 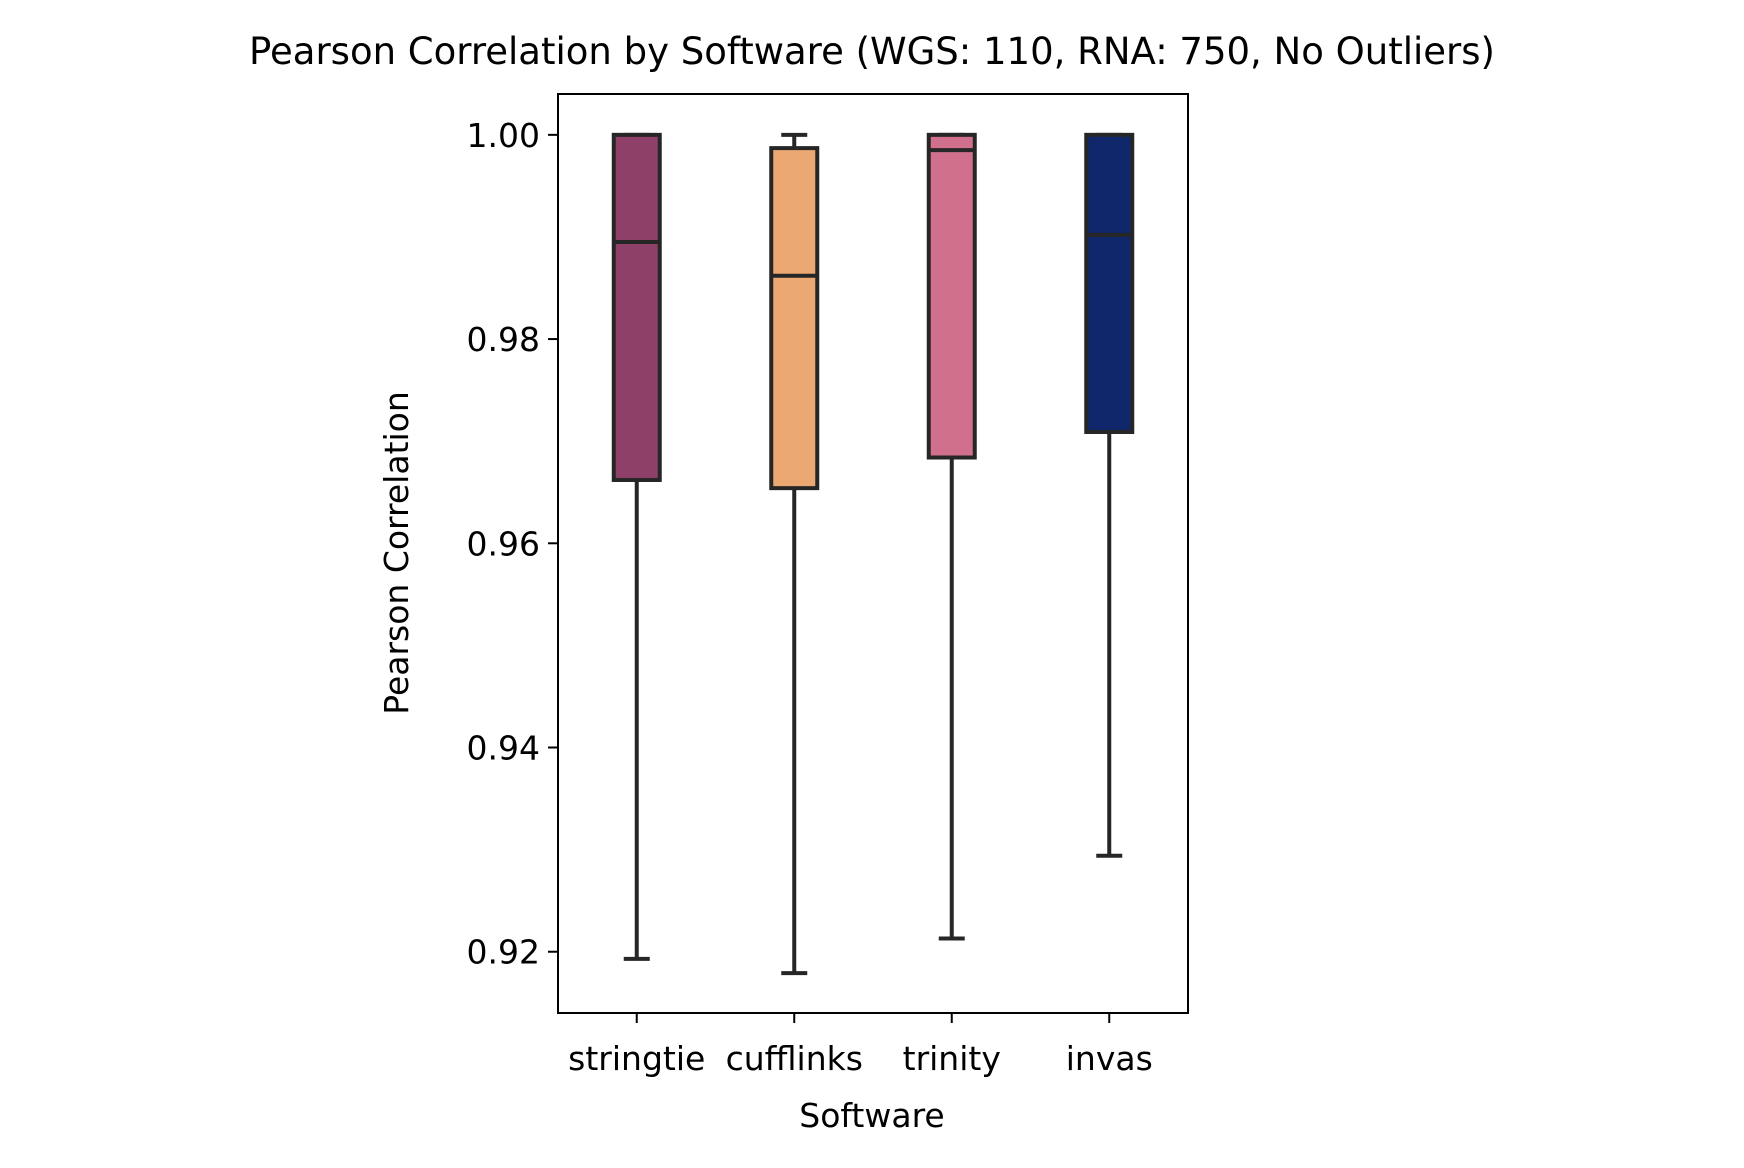 What do you see at coordinates (794, 1058) in the screenshot?
I see `x-tick-label: cufflinks` at bounding box center [794, 1058].